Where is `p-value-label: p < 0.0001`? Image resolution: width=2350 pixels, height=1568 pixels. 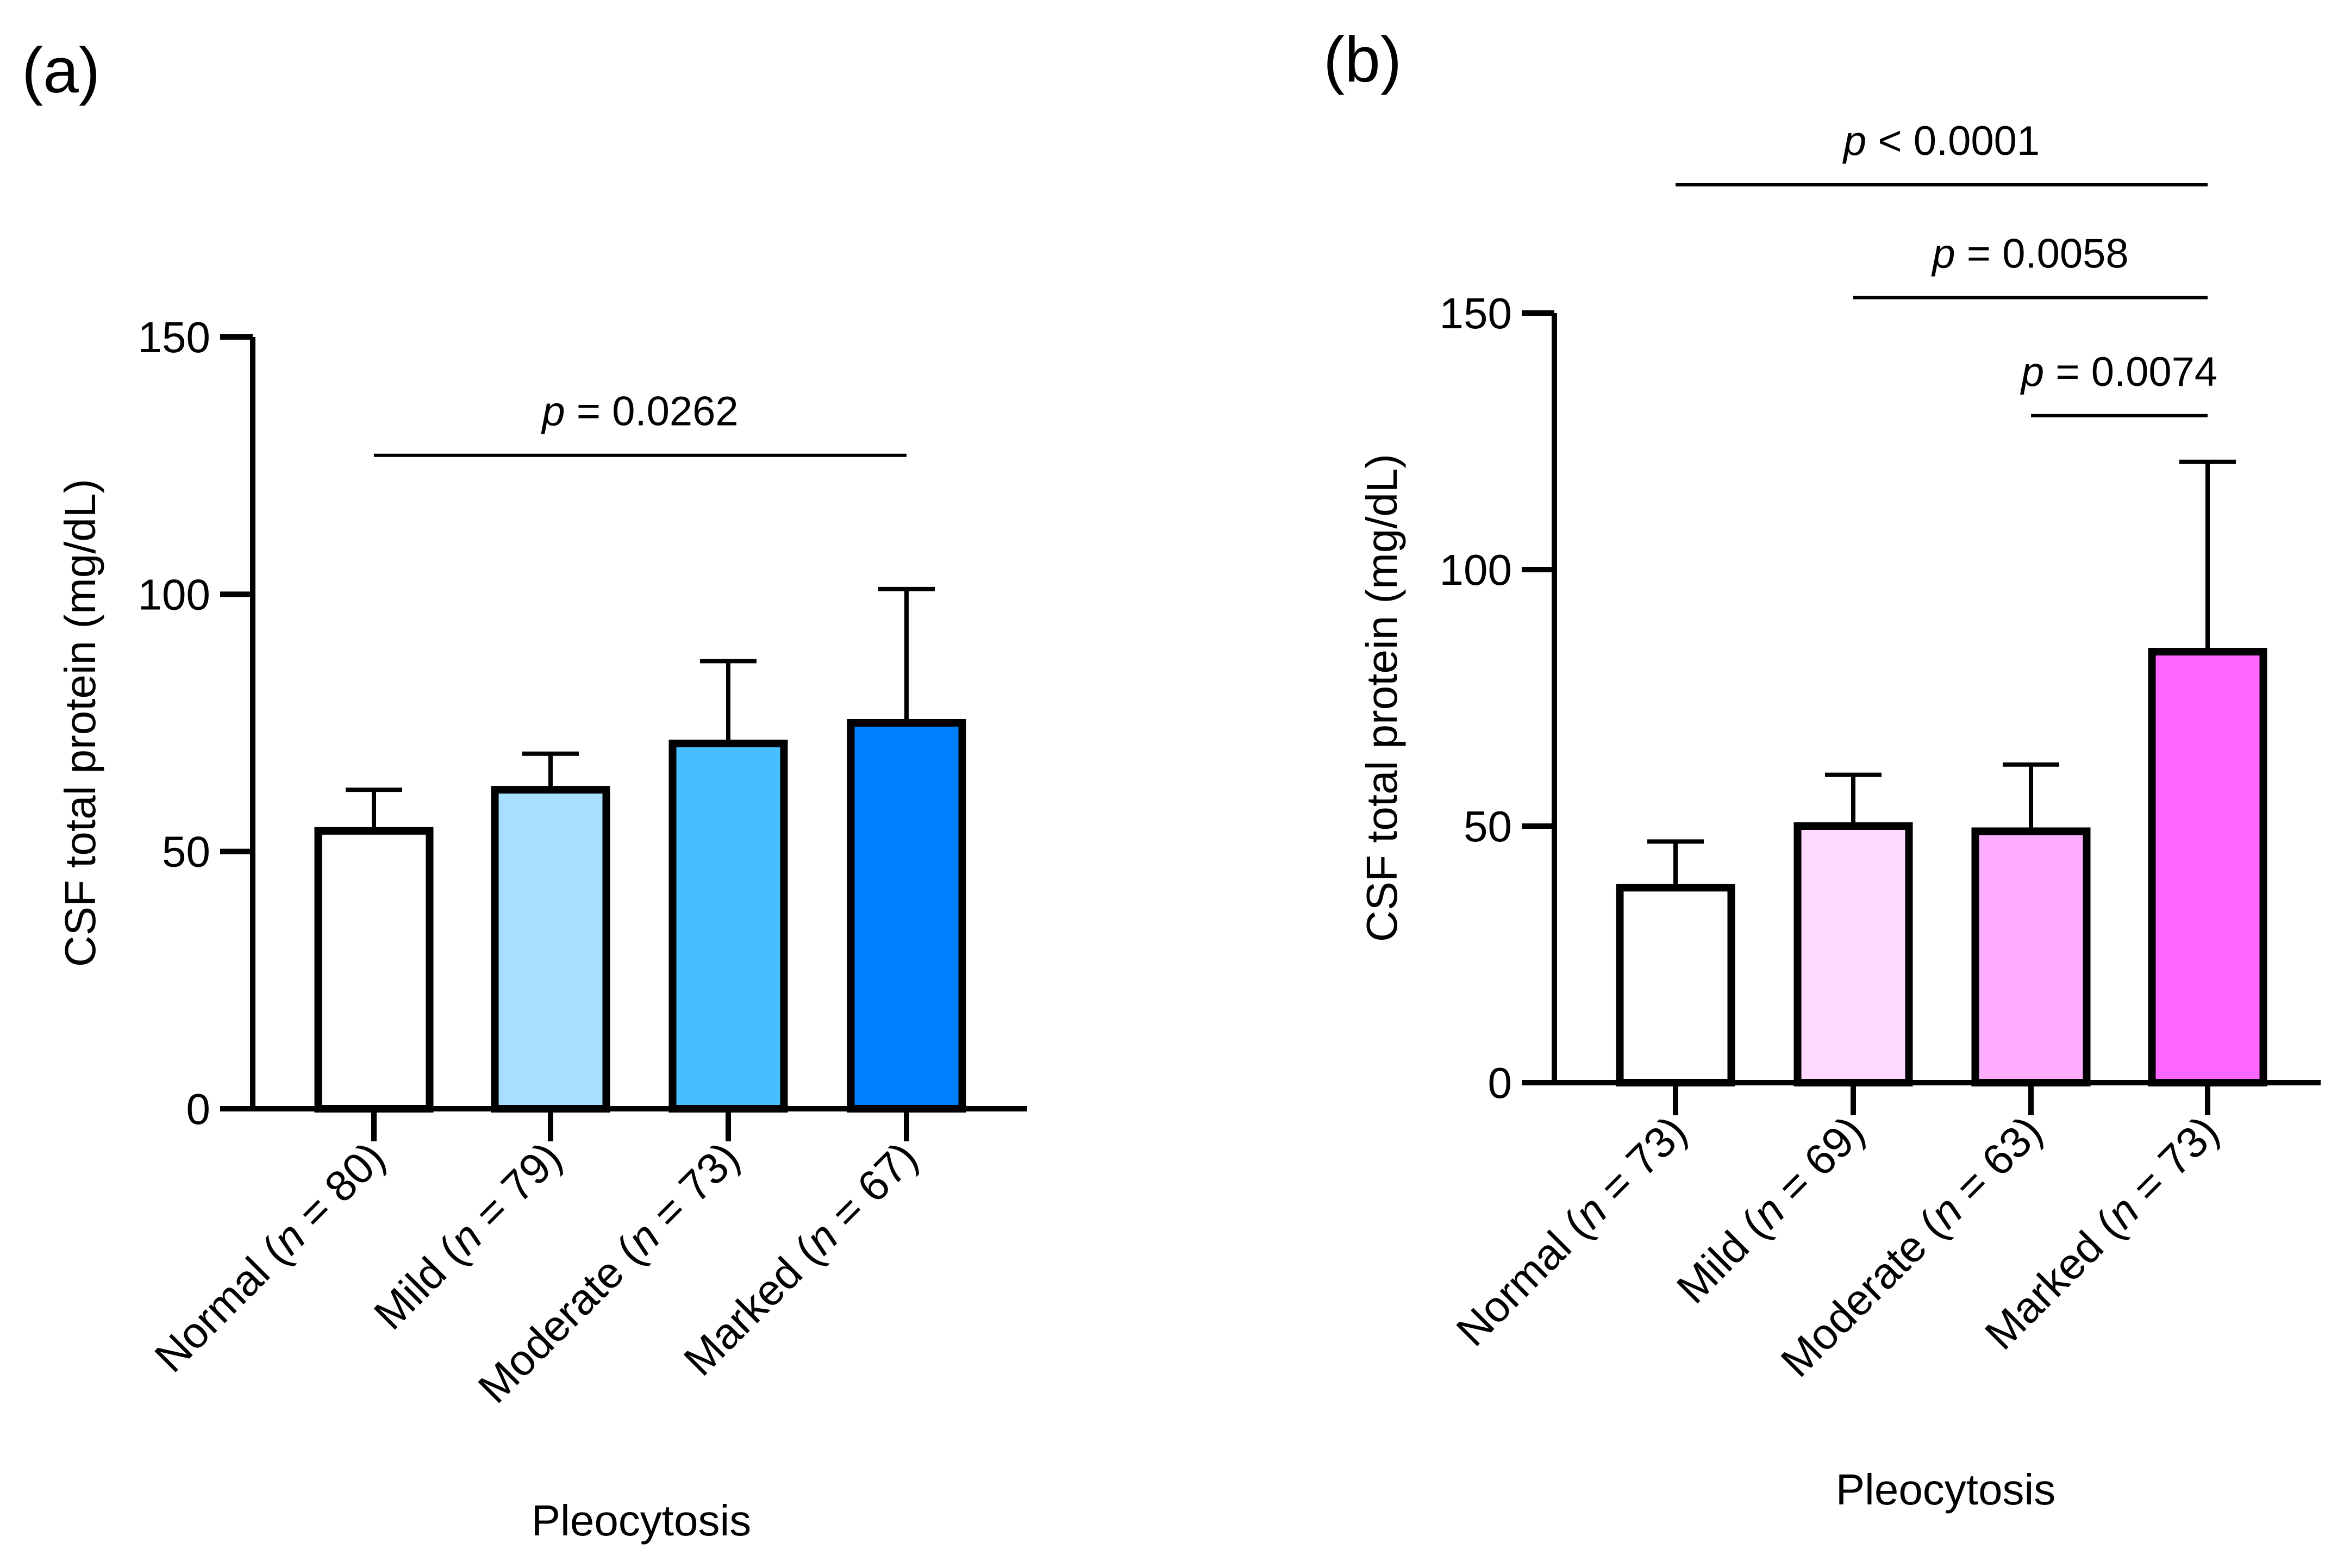
p-value-label: p < 0.0001 is located at coordinates (1941, 141).